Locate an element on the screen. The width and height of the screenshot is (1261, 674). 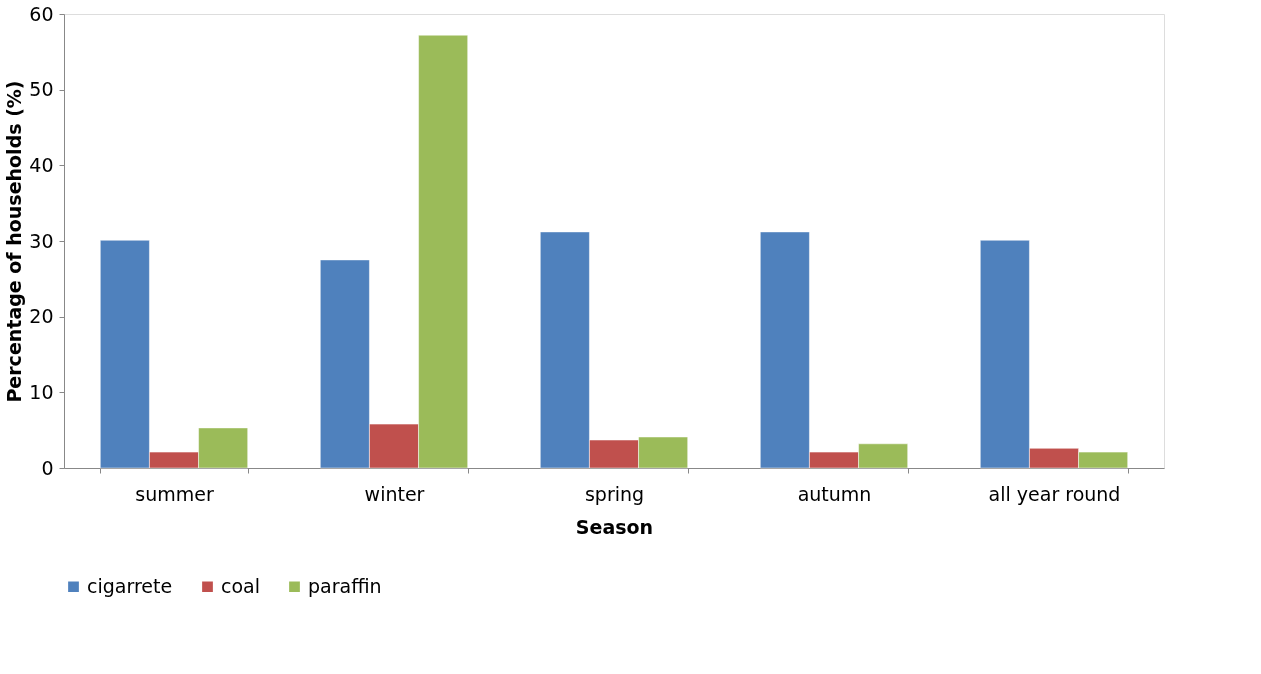
x-tick-label: spring is located at coordinates (614, 493).